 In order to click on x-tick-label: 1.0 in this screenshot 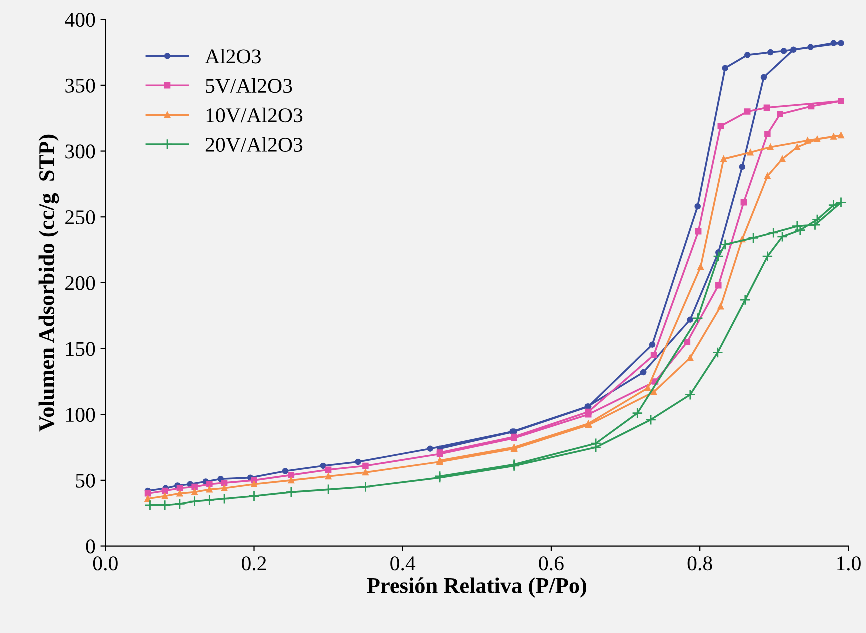, I will do `click(849, 563)`.